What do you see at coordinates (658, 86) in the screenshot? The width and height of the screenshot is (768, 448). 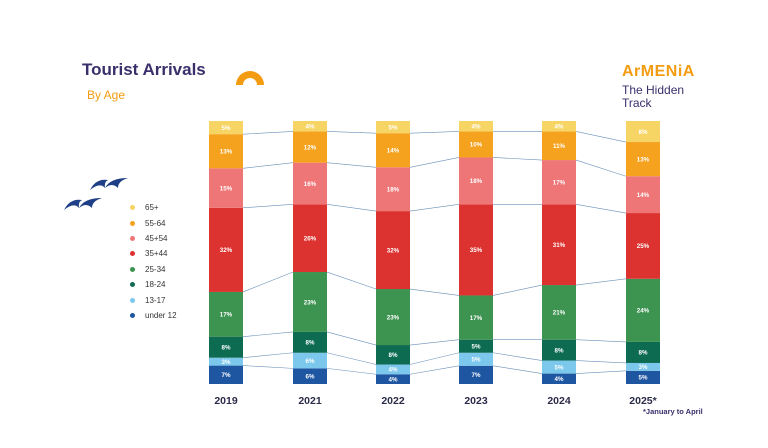 I see `brand-logo: ArMENiA The Hidden Track` at bounding box center [658, 86].